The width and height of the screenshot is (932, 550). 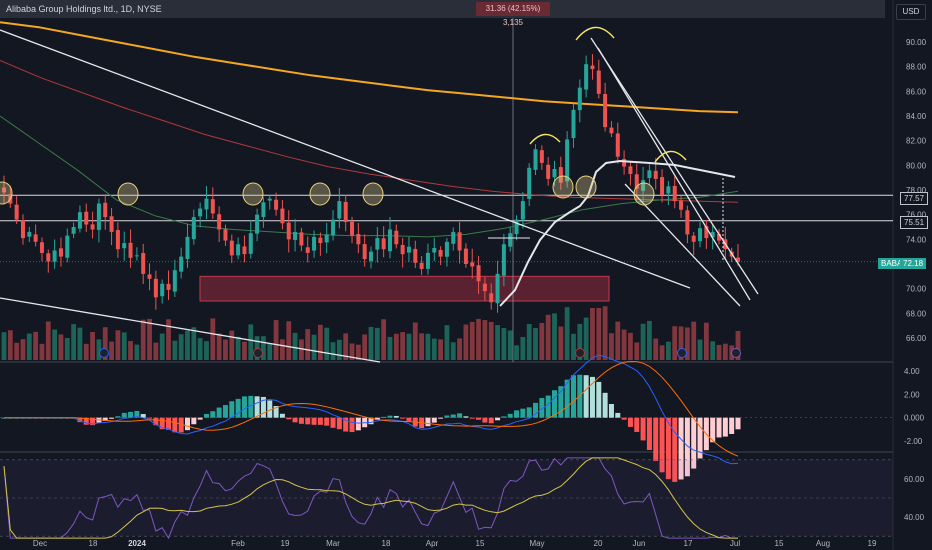 What do you see at coordinates (823, 543) in the screenshot?
I see `x-tick-label: Aug` at bounding box center [823, 543].